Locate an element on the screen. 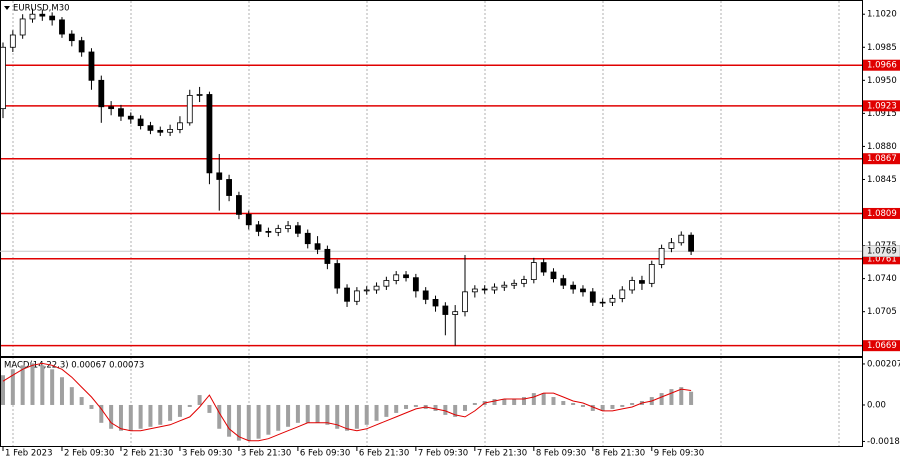 The width and height of the screenshot is (900, 460). level-label: 1.0809 is located at coordinates (882, 214).